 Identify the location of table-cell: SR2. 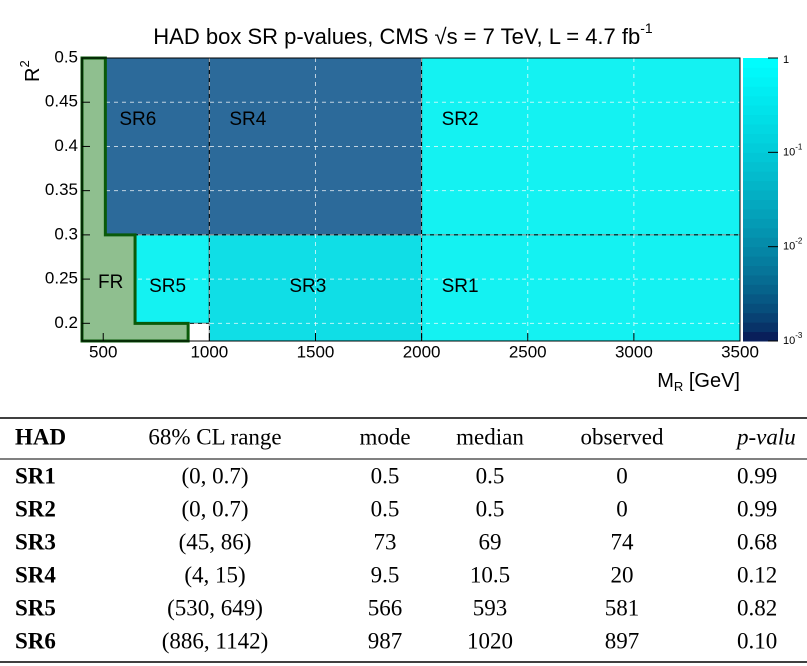
(35, 508).